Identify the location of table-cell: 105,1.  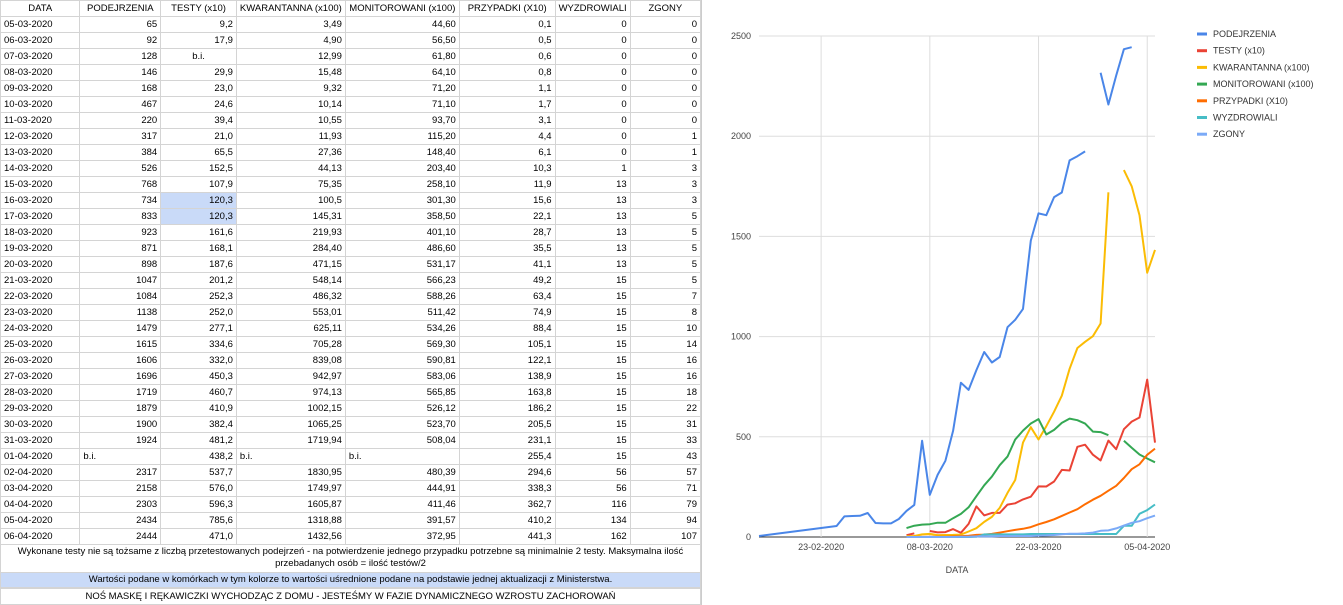
(507, 344).